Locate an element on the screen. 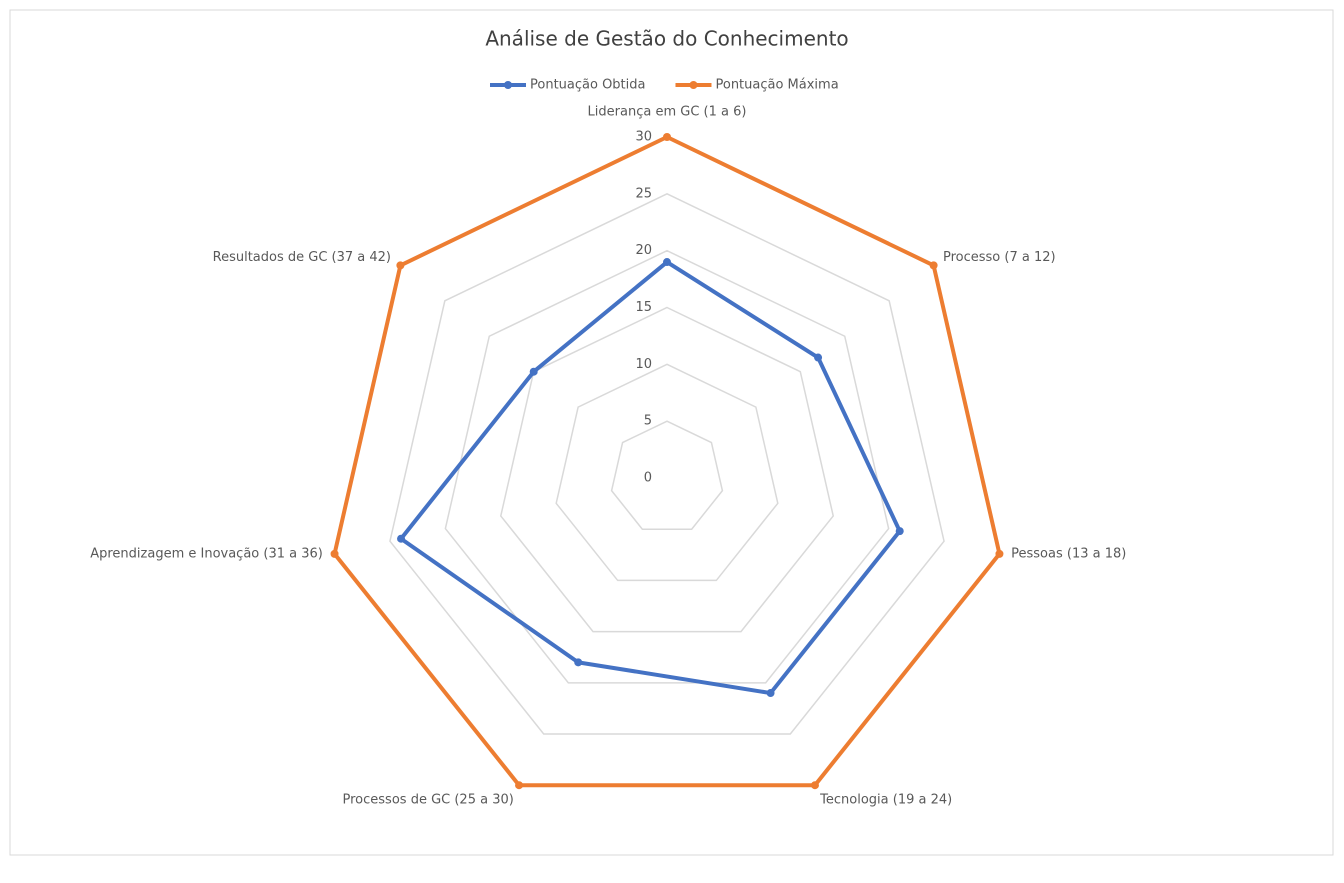 The width and height of the screenshot is (1344, 883). y-tick-label: 5 is located at coordinates (648, 421).